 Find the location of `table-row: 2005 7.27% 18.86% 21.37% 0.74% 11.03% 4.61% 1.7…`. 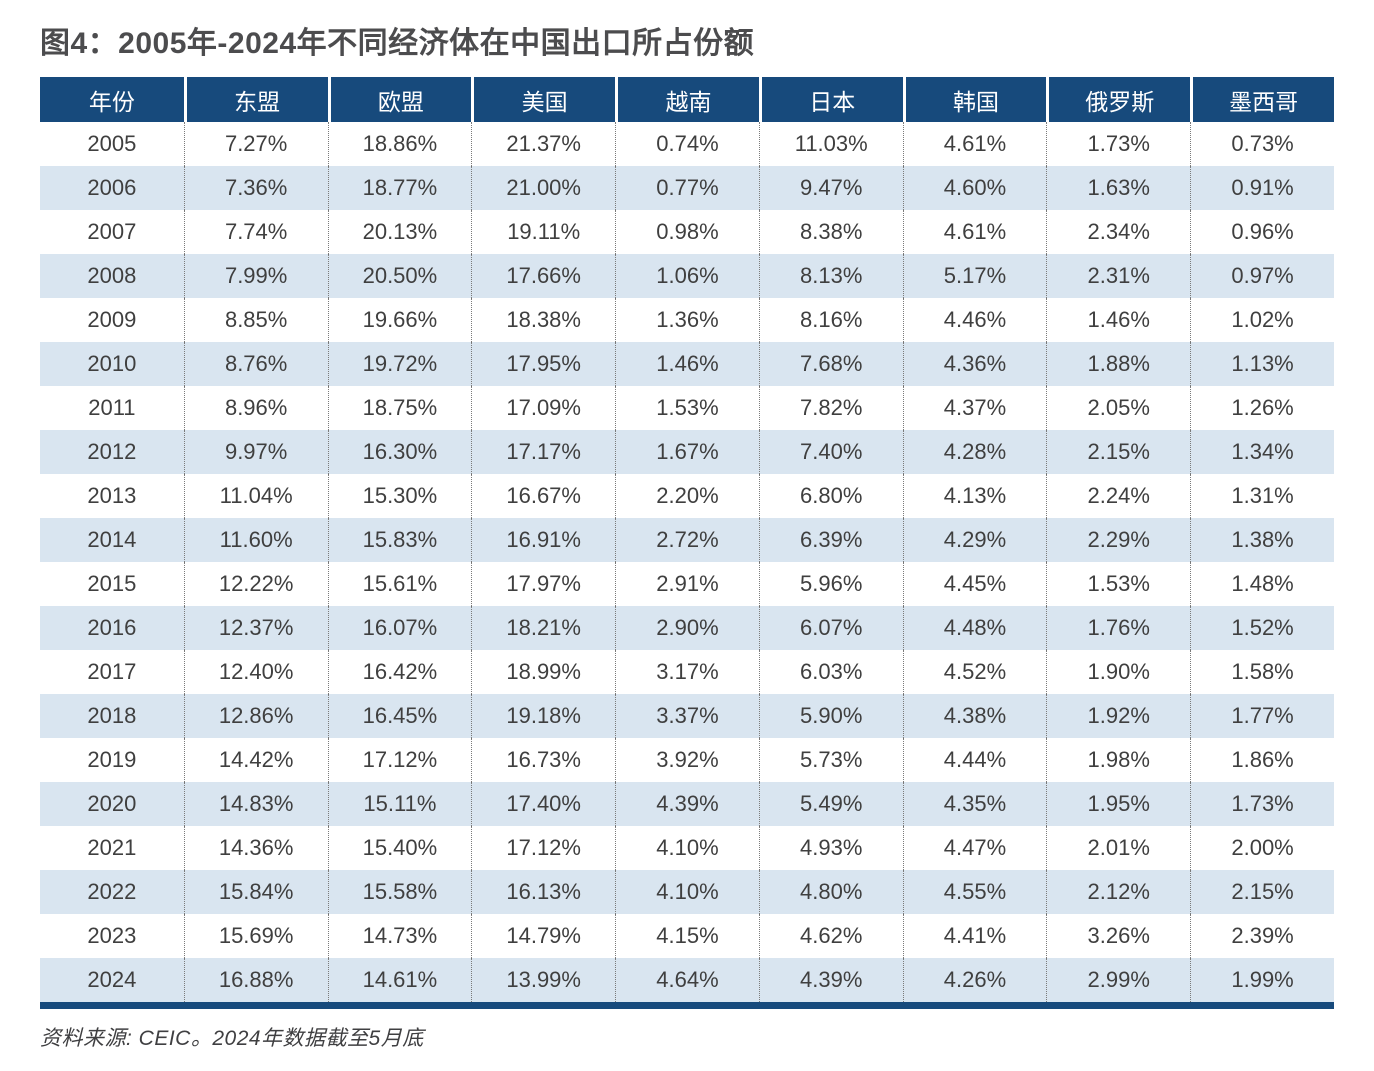

table-row: 2005 7.27% 18.86% 21.37% 0.74% 11.03% 4.61% 1.7… is located at coordinates (687, 144).